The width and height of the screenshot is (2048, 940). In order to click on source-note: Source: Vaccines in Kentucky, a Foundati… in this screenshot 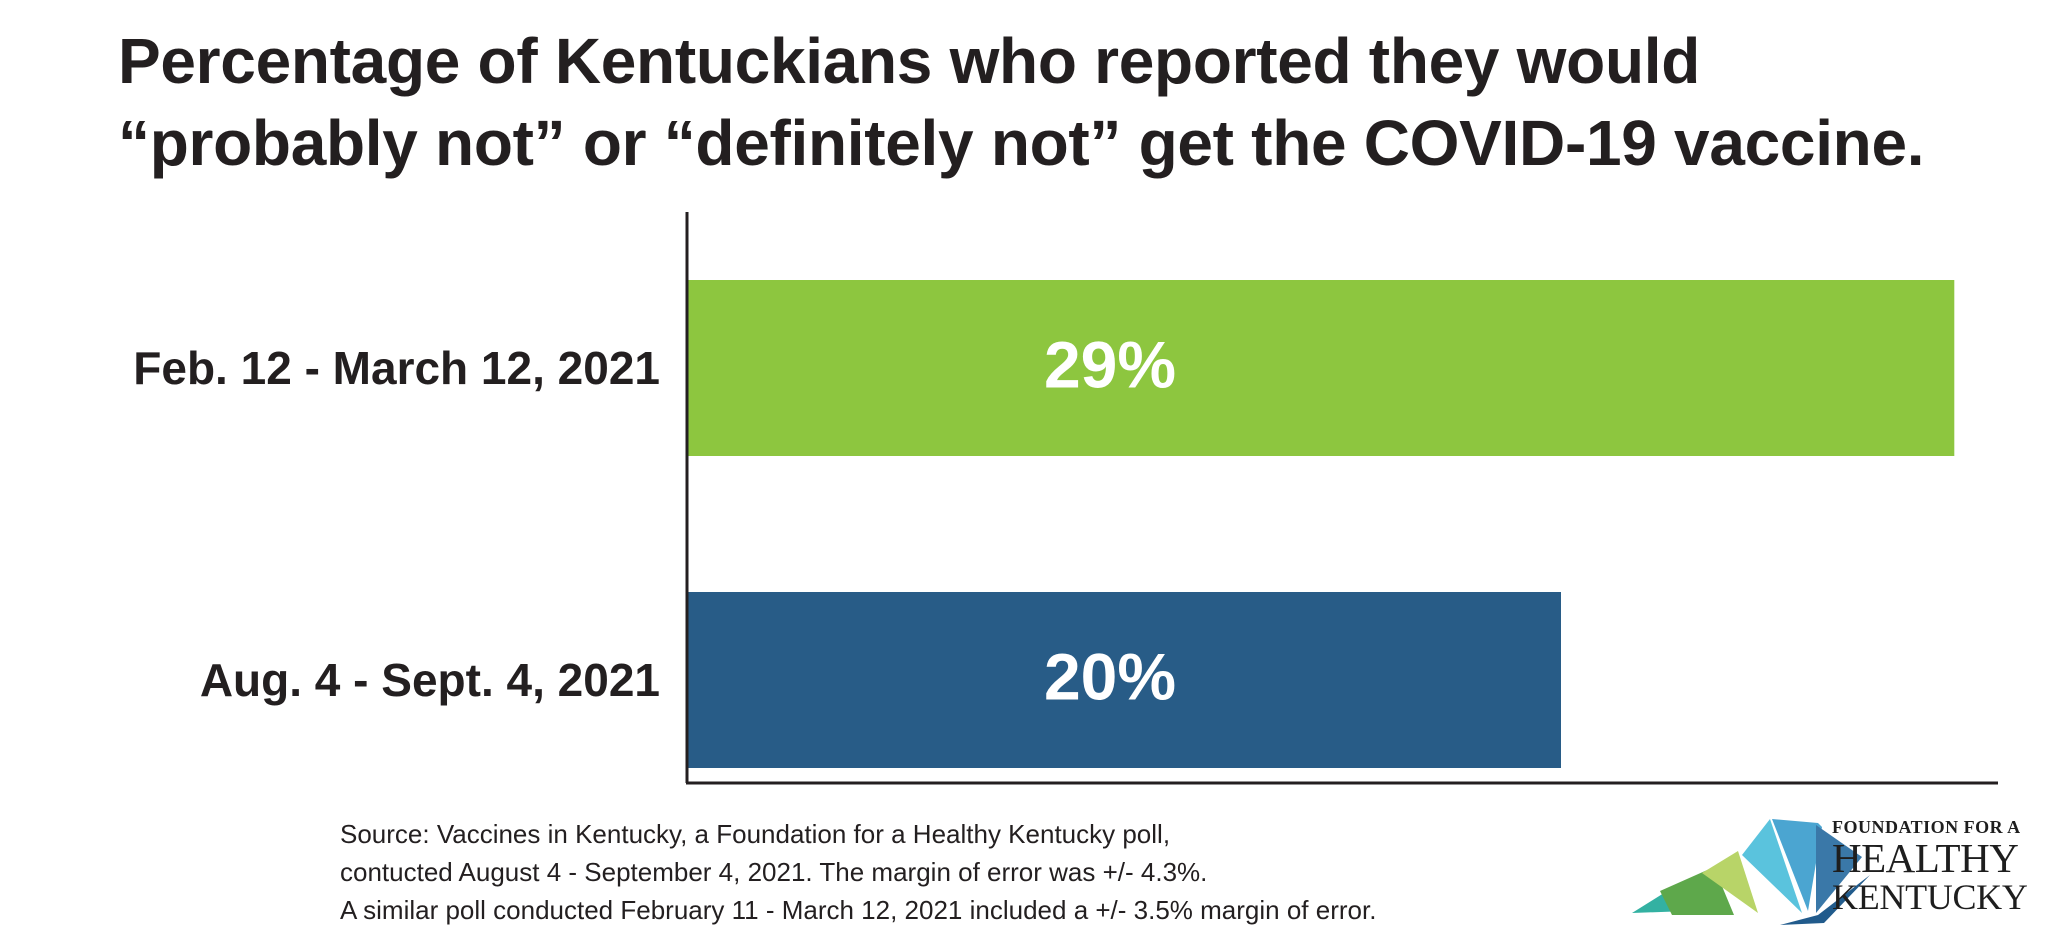, I will do `click(858, 872)`.